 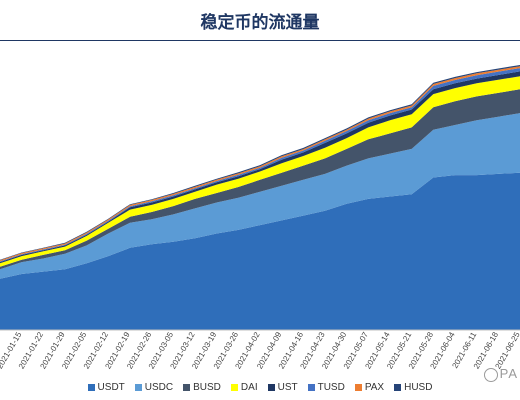 I want to click on chart-legend: USDT USDC BUSD DAI UST TUSD PAX HUSD, so click(x=260, y=387).